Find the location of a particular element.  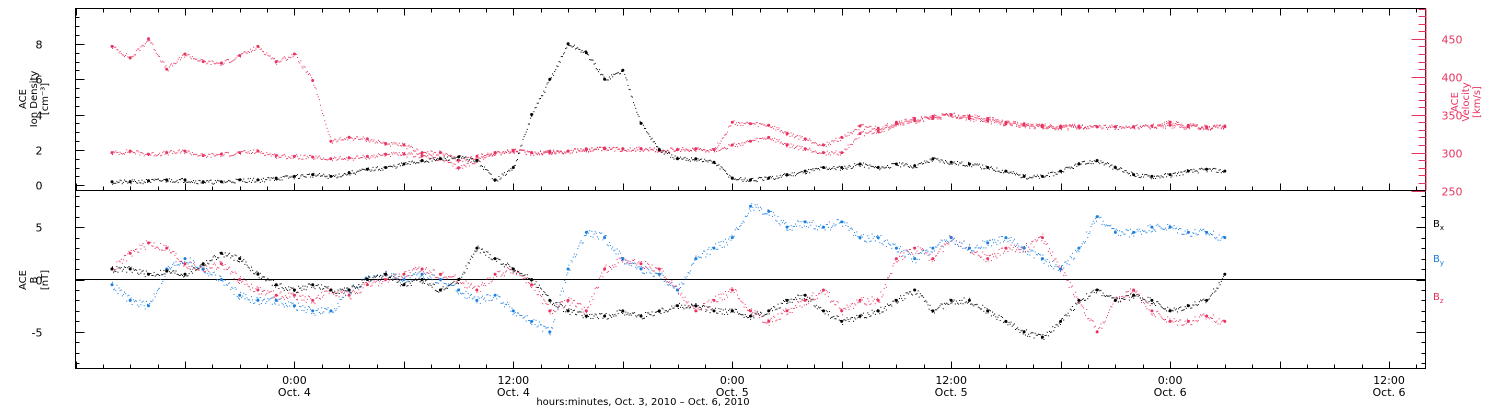

by-series-point is located at coordinates (1225, 238).